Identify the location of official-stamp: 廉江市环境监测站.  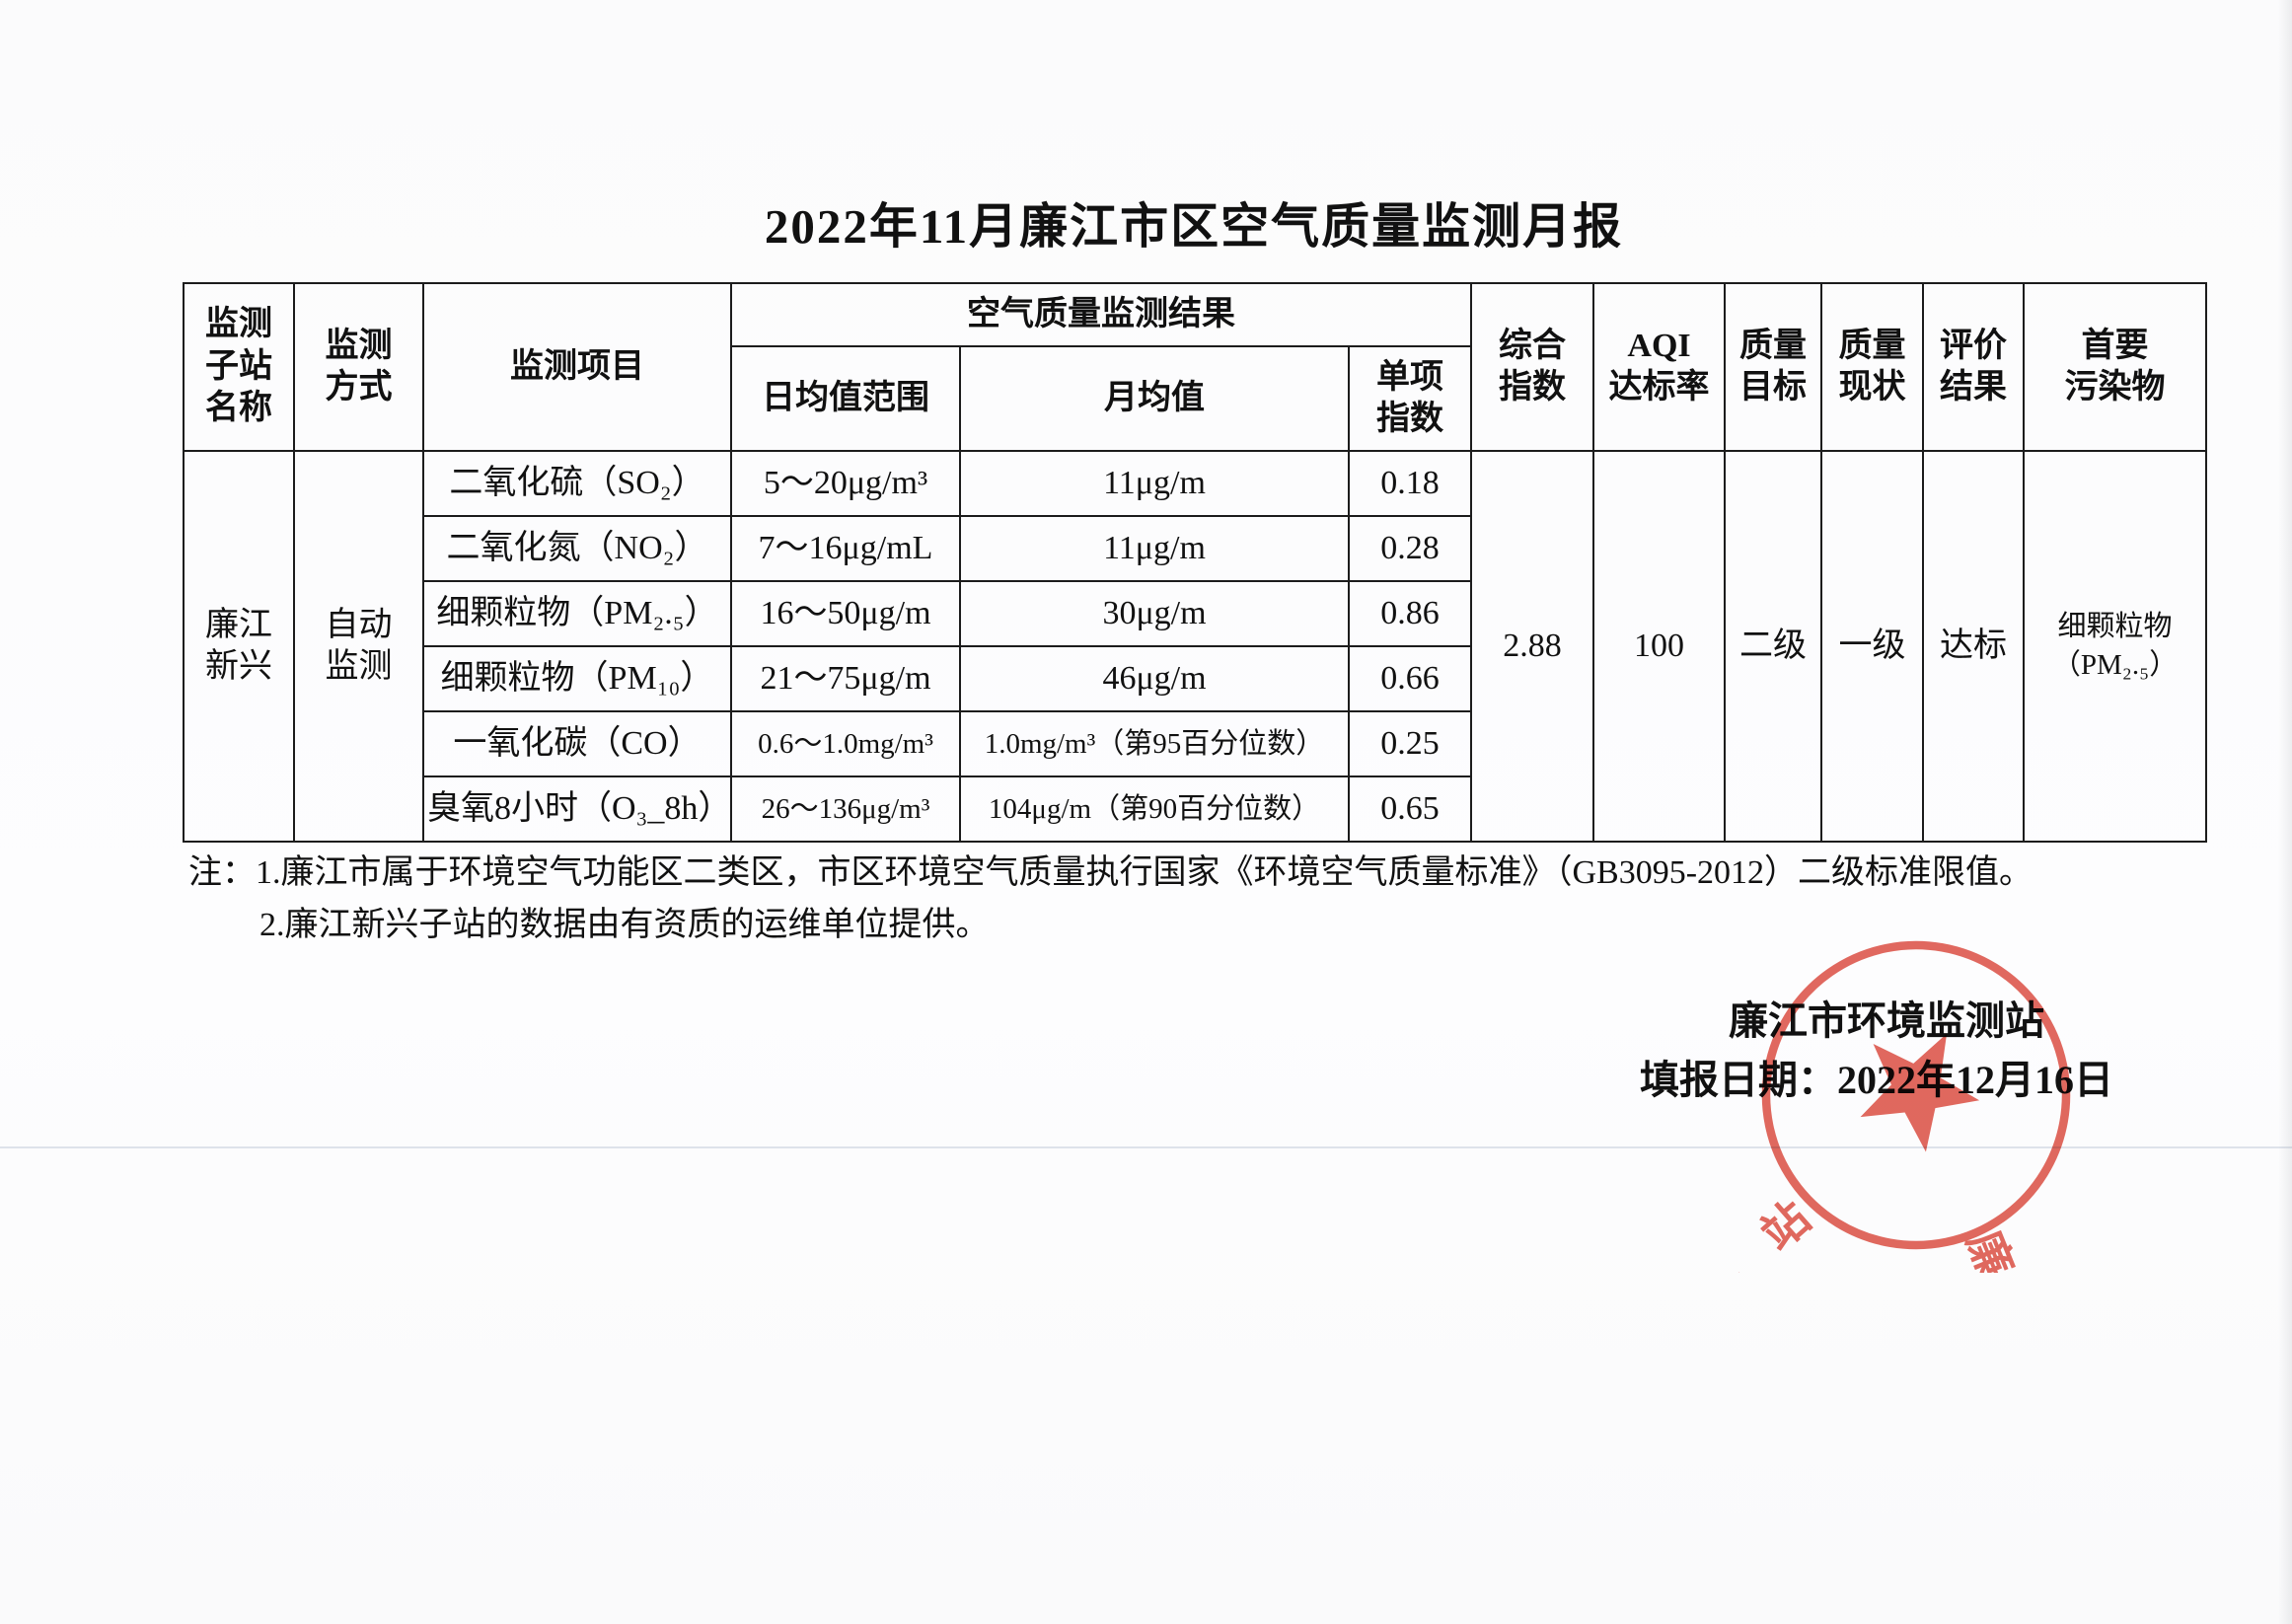
(1904, 1106).